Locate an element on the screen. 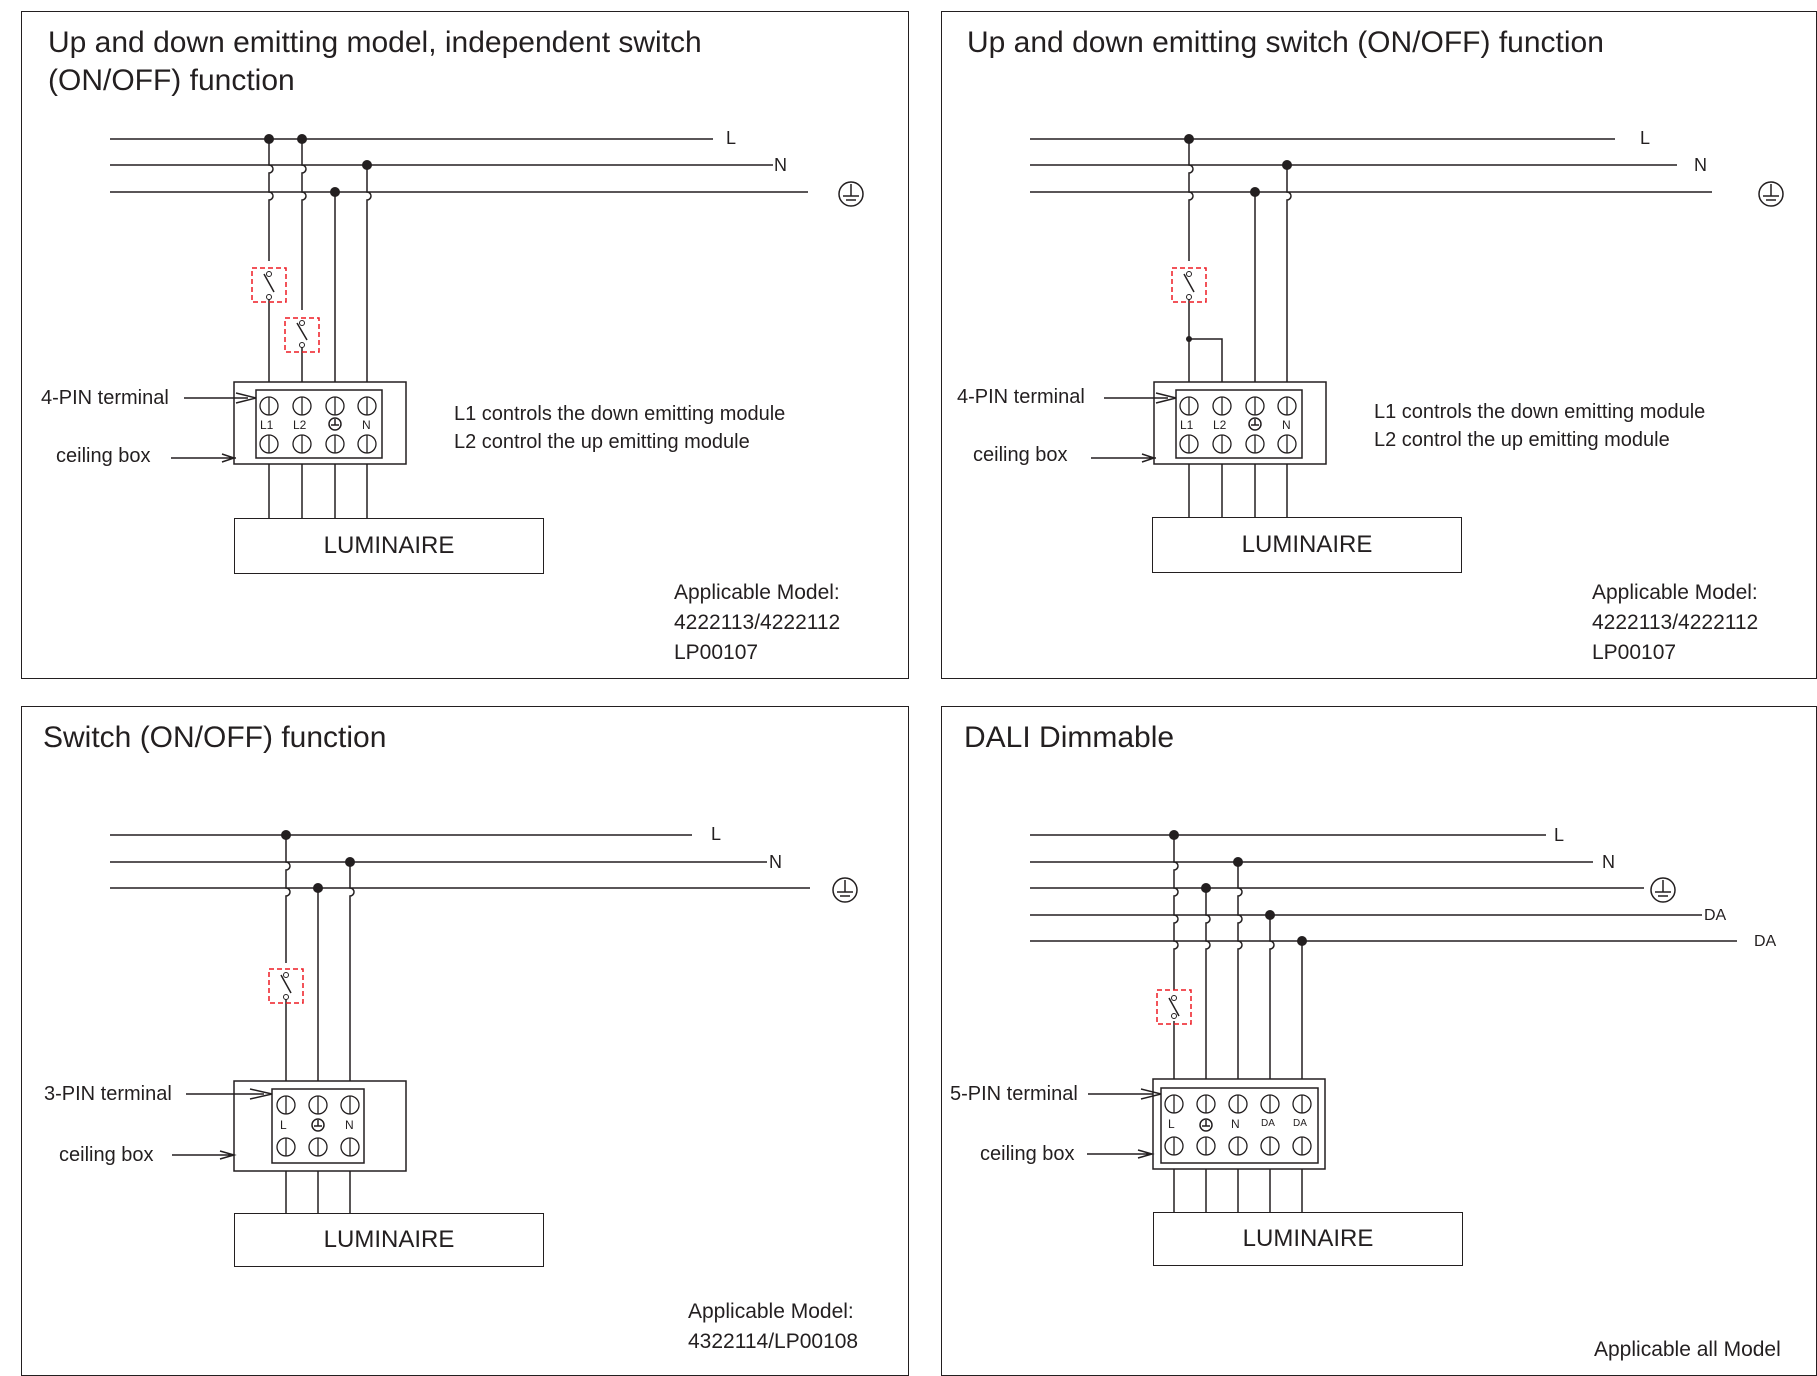 Image resolution: width=1817 pixels, height=1376 pixels. terminal-label: 3-PIN terminal is located at coordinates (108, 1094).